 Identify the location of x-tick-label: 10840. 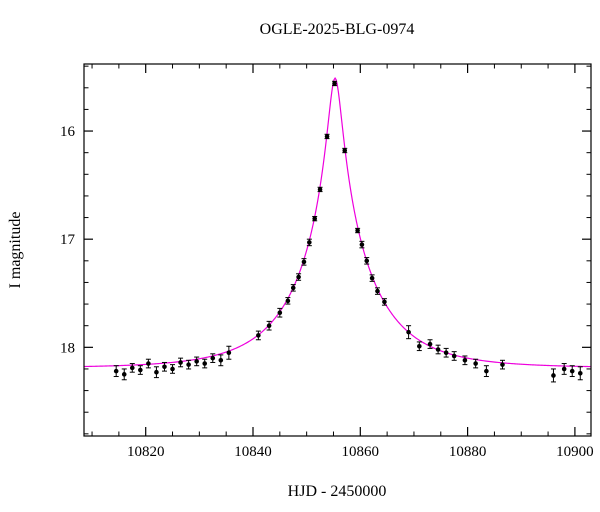
(253, 452).